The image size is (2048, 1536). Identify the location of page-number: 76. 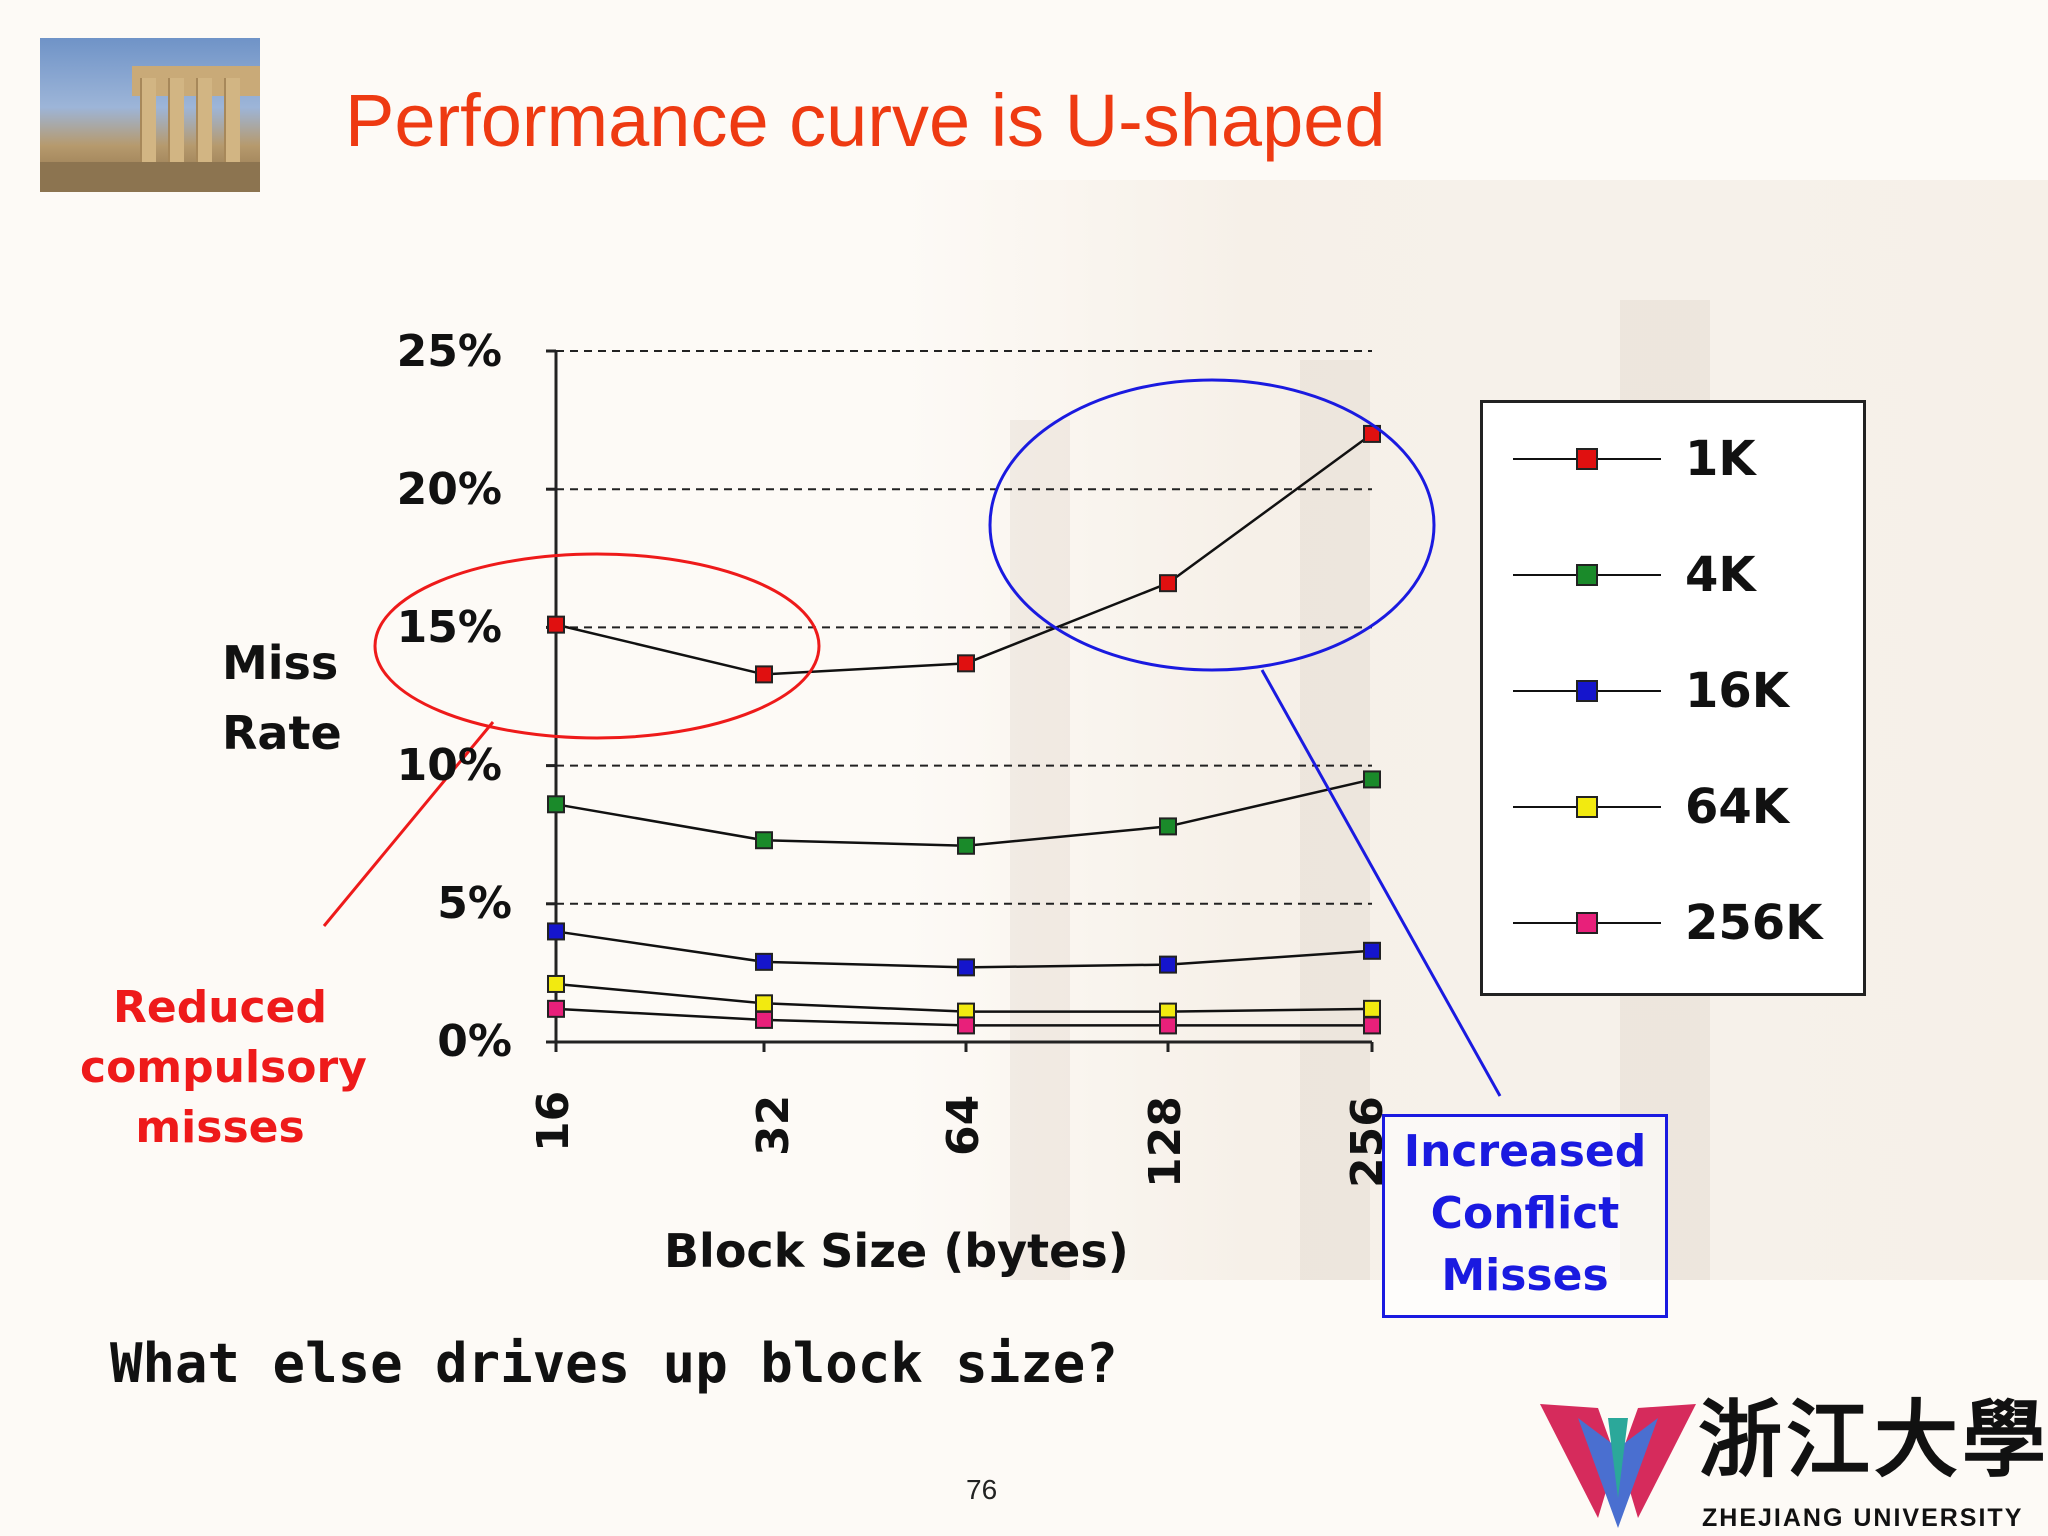
(982, 1489).